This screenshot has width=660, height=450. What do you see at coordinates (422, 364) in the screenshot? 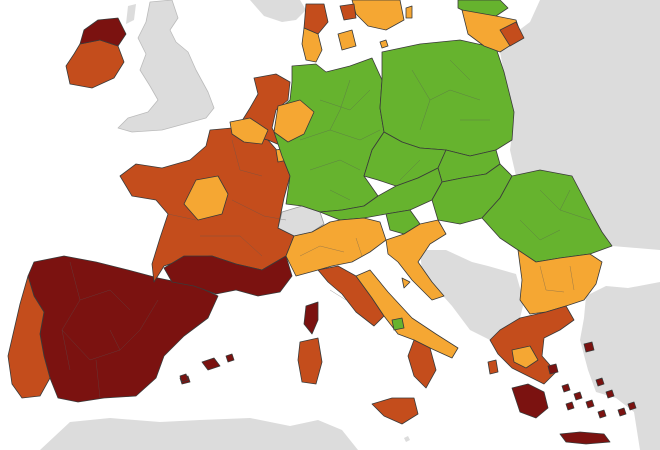
I see `italy-south` at bounding box center [422, 364].